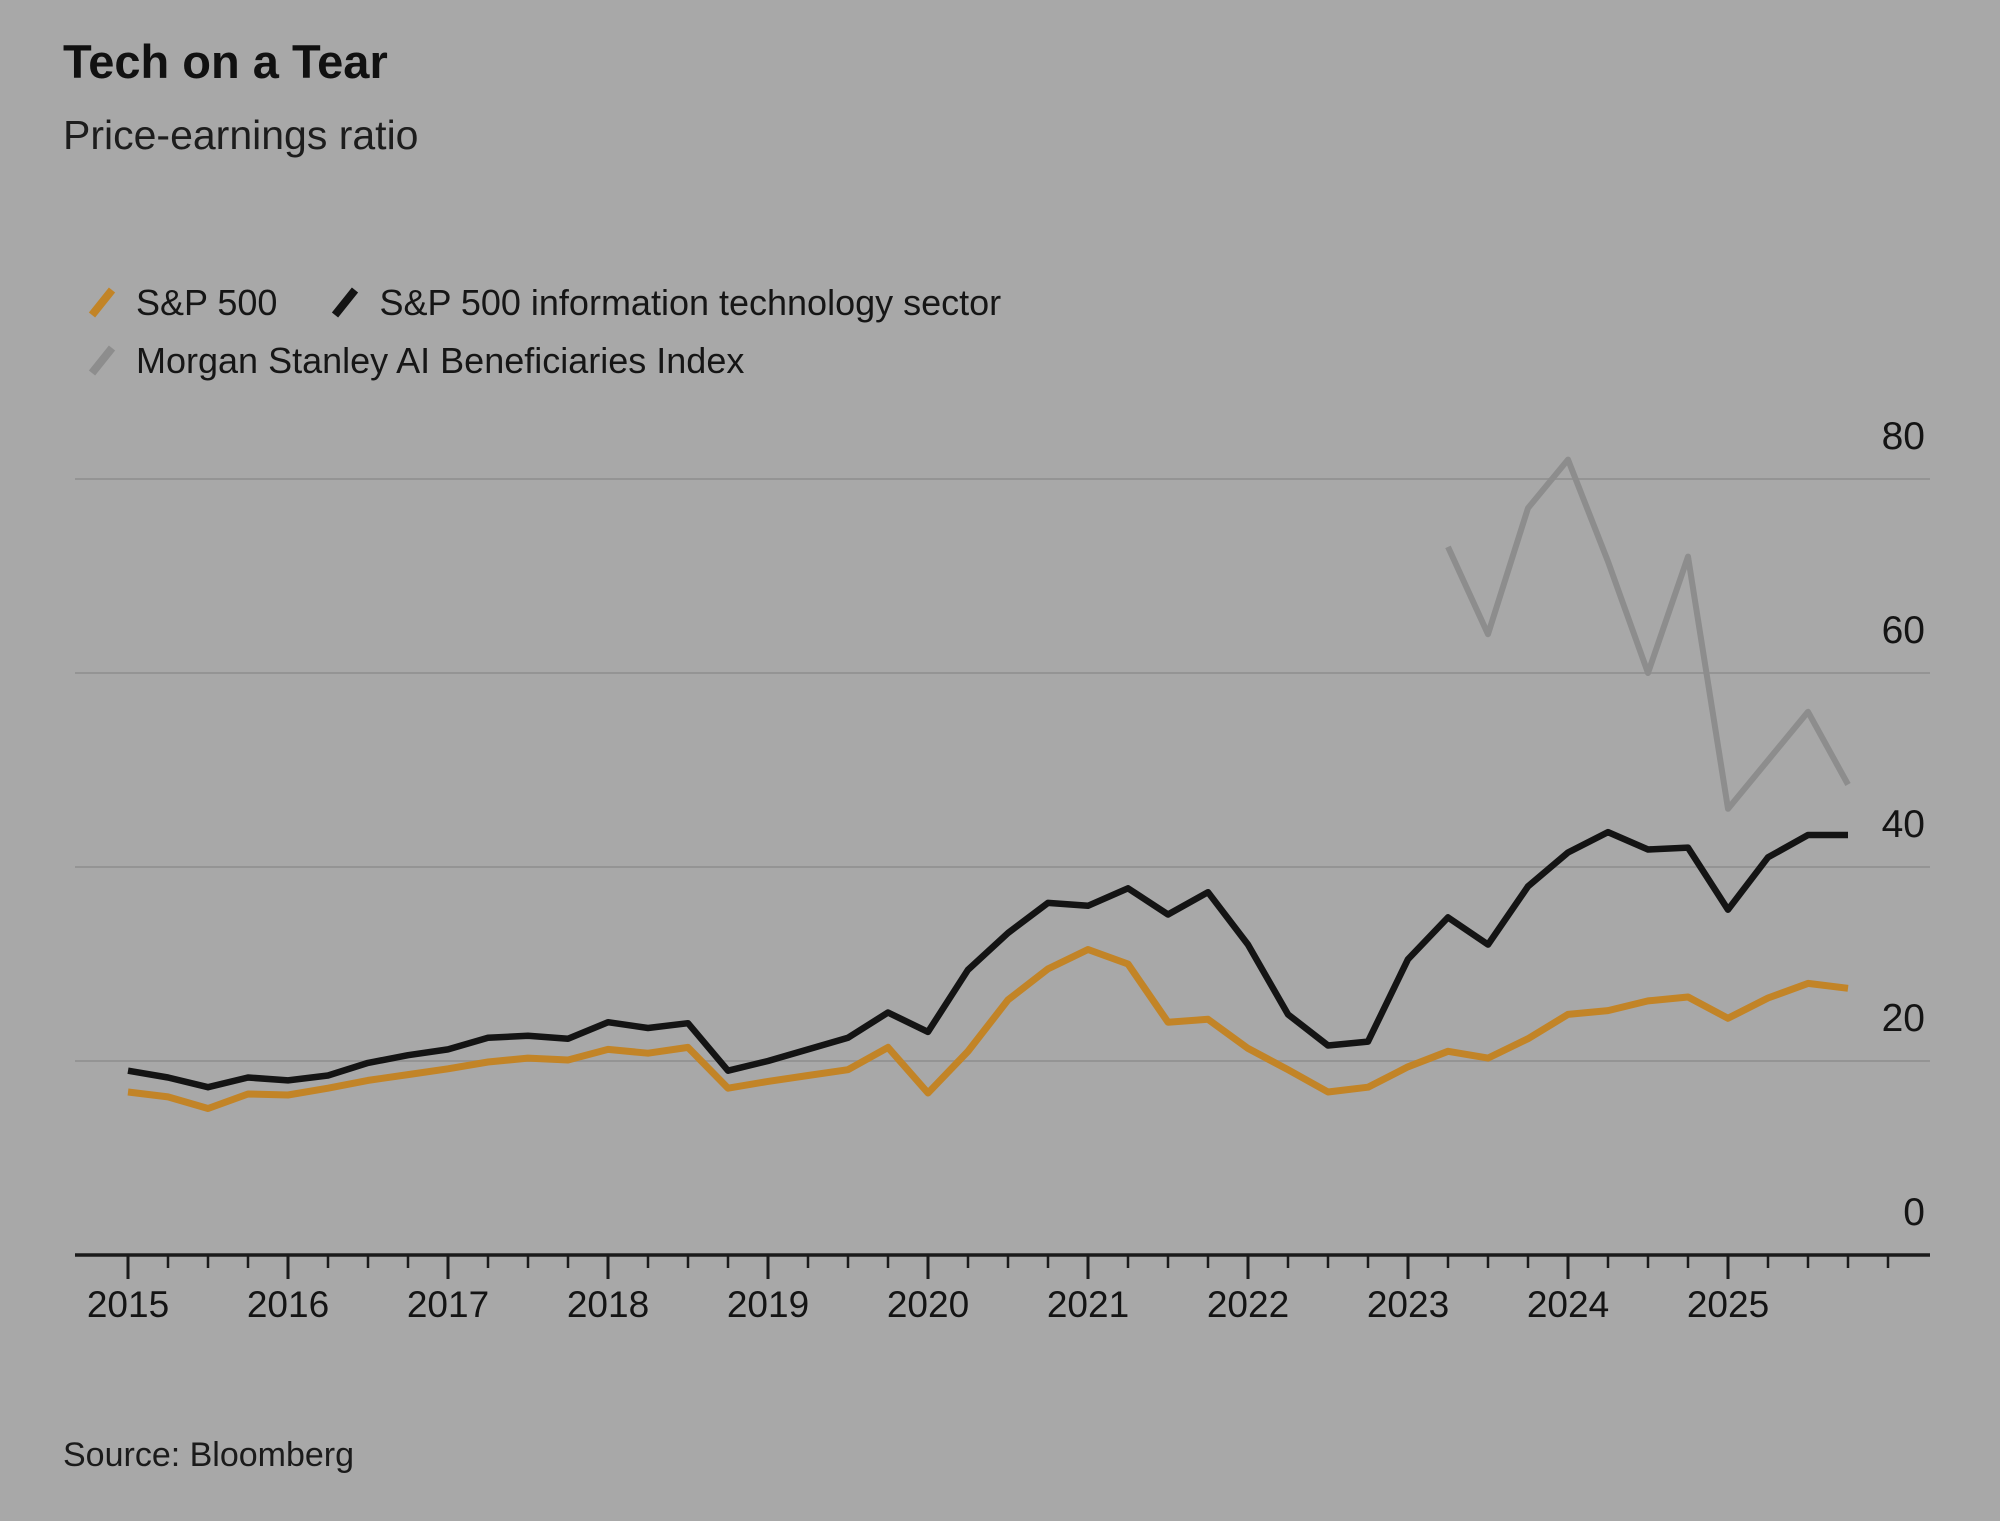  Describe the element at coordinates (448, 1304) in the screenshot. I see `x-axis-label-2017: 2017` at that location.